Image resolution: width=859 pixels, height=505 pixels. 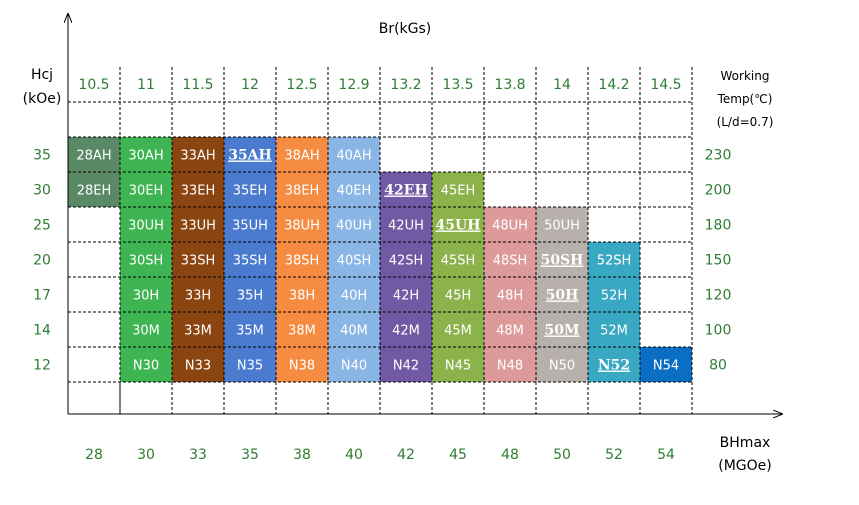 I want to click on grade-cell-38ah, so click(x=302, y=154).